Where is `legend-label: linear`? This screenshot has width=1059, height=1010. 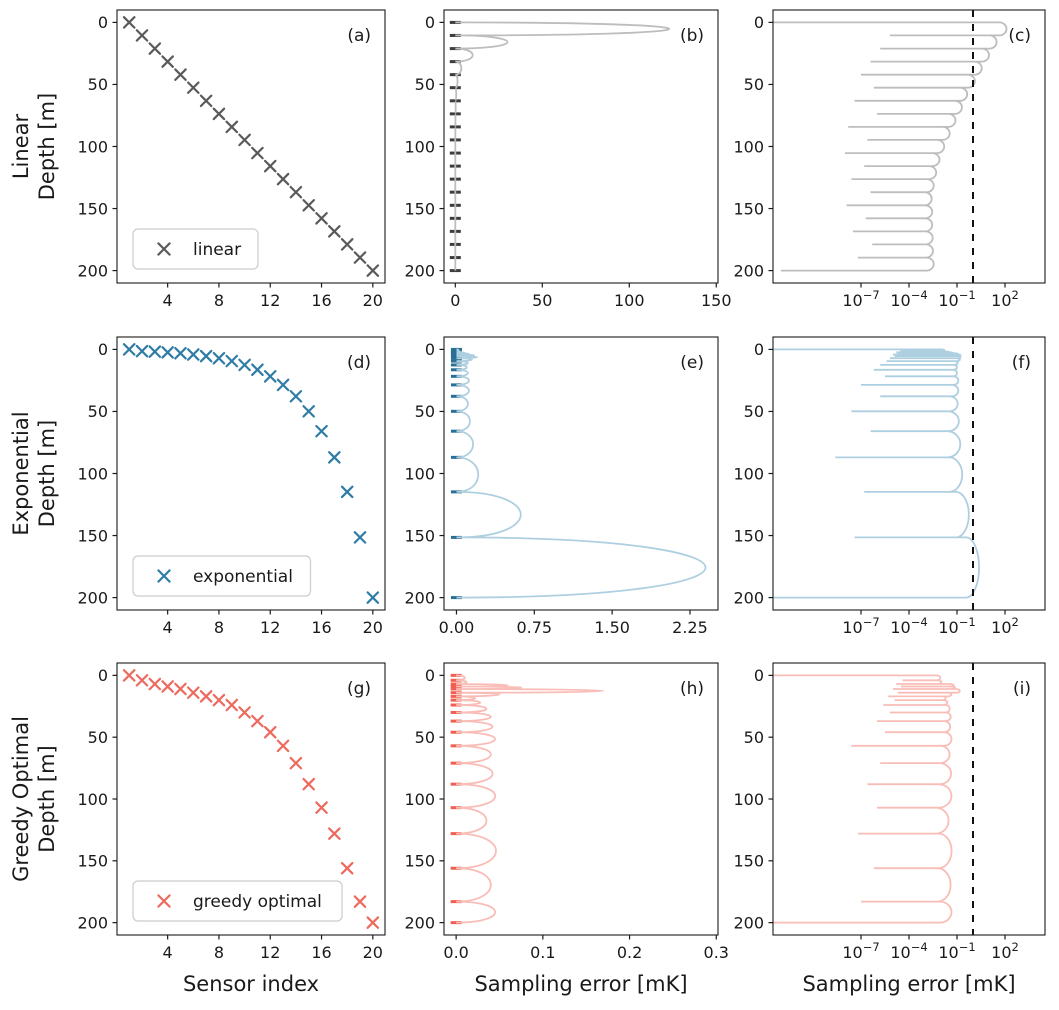
legend-label: linear is located at coordinates (217, 250).